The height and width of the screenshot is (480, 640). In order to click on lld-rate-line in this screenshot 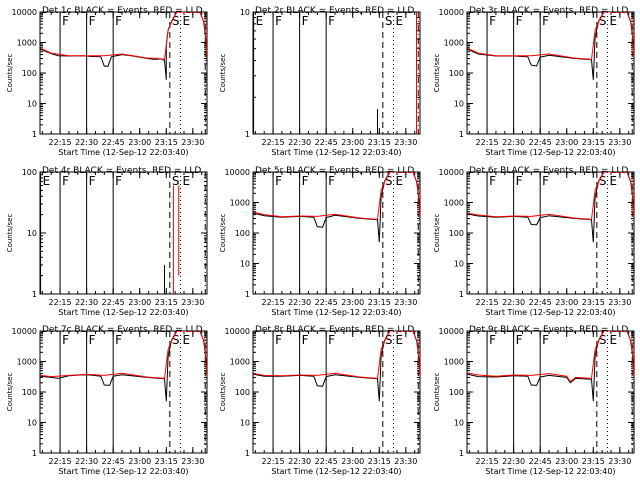, I will do `click(336, 196)`.